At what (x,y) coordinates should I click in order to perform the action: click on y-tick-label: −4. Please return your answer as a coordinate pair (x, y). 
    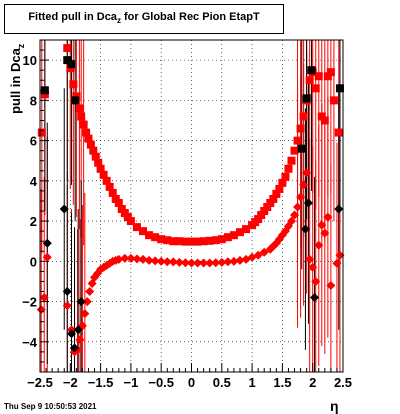
    Looking at the image, I should click on (30, 342).